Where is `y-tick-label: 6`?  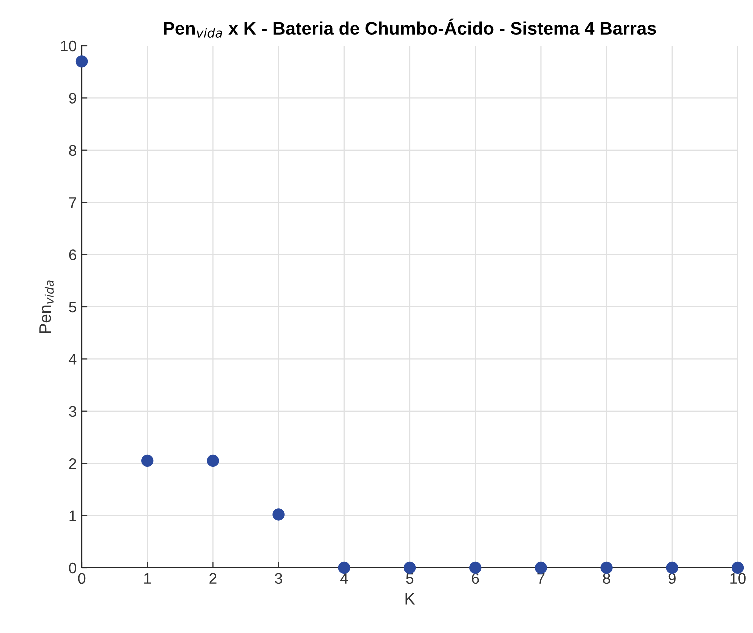 y-tick-label: 6 is located at coordinates (72, 255).